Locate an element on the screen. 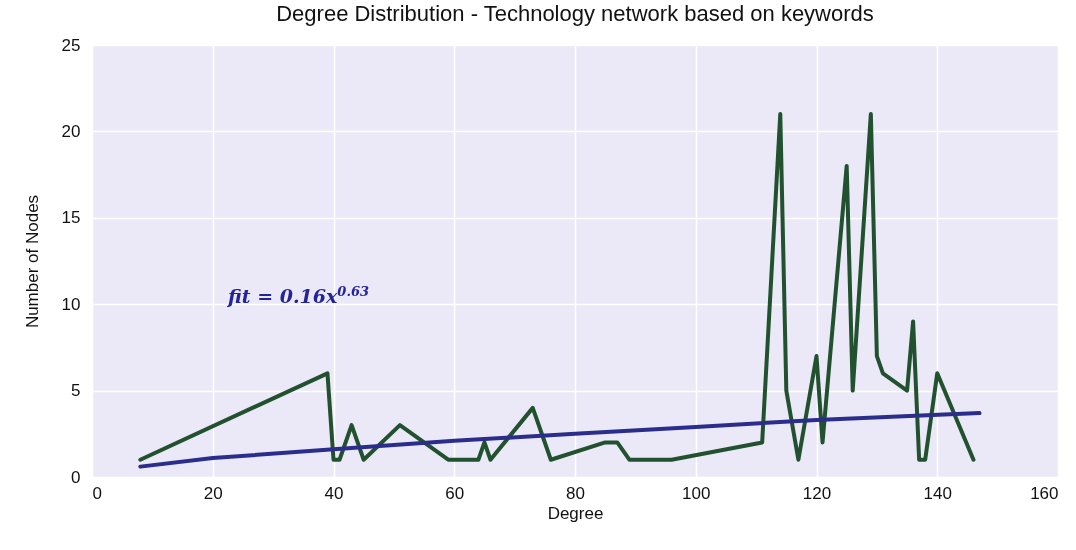 The width and height of the screenshot is (1076, 550). x-tick-label: 40 is located at coordinates (334, 493).